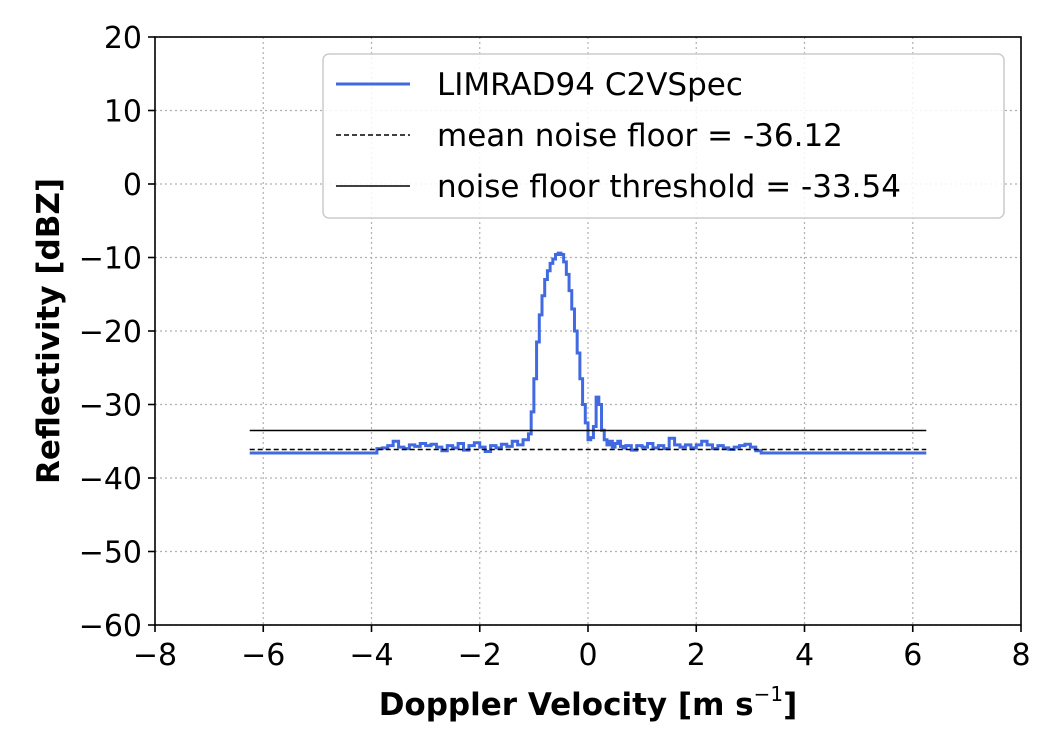 The width and height of the screenshot is (1050, 750). I want to click on x-tick-label: −2, so click(480, 655).